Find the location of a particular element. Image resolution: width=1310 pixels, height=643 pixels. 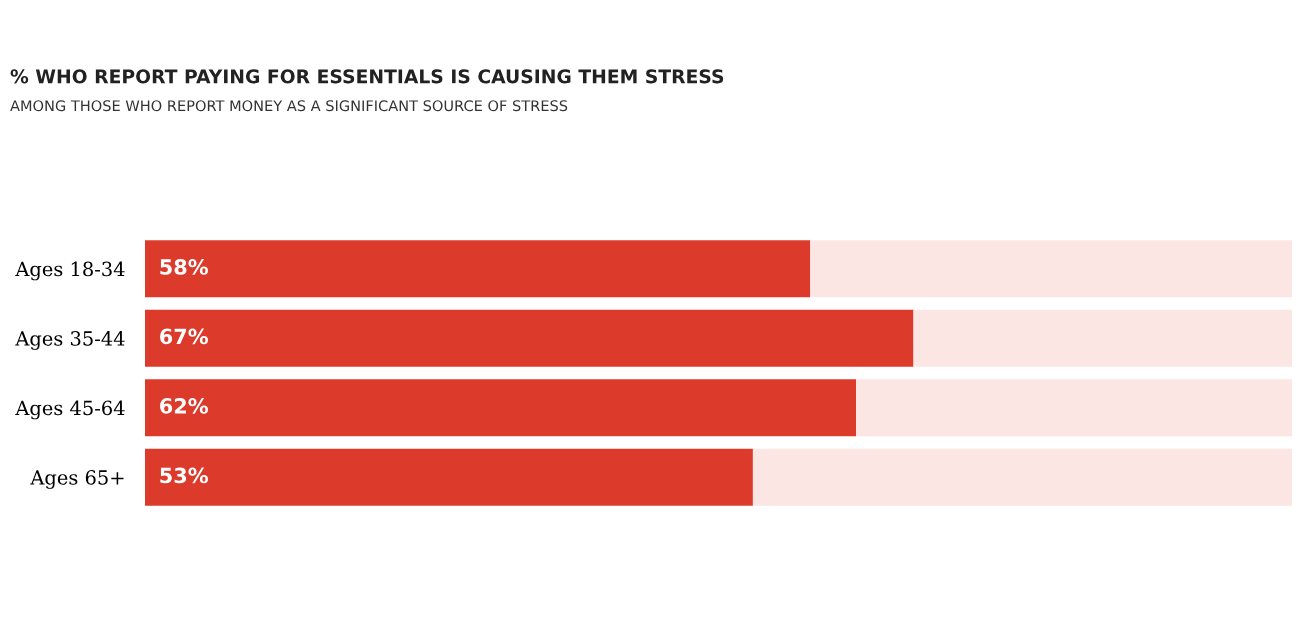

y-tick-label: Ages 35-44 is located at coordinates (70, 340).